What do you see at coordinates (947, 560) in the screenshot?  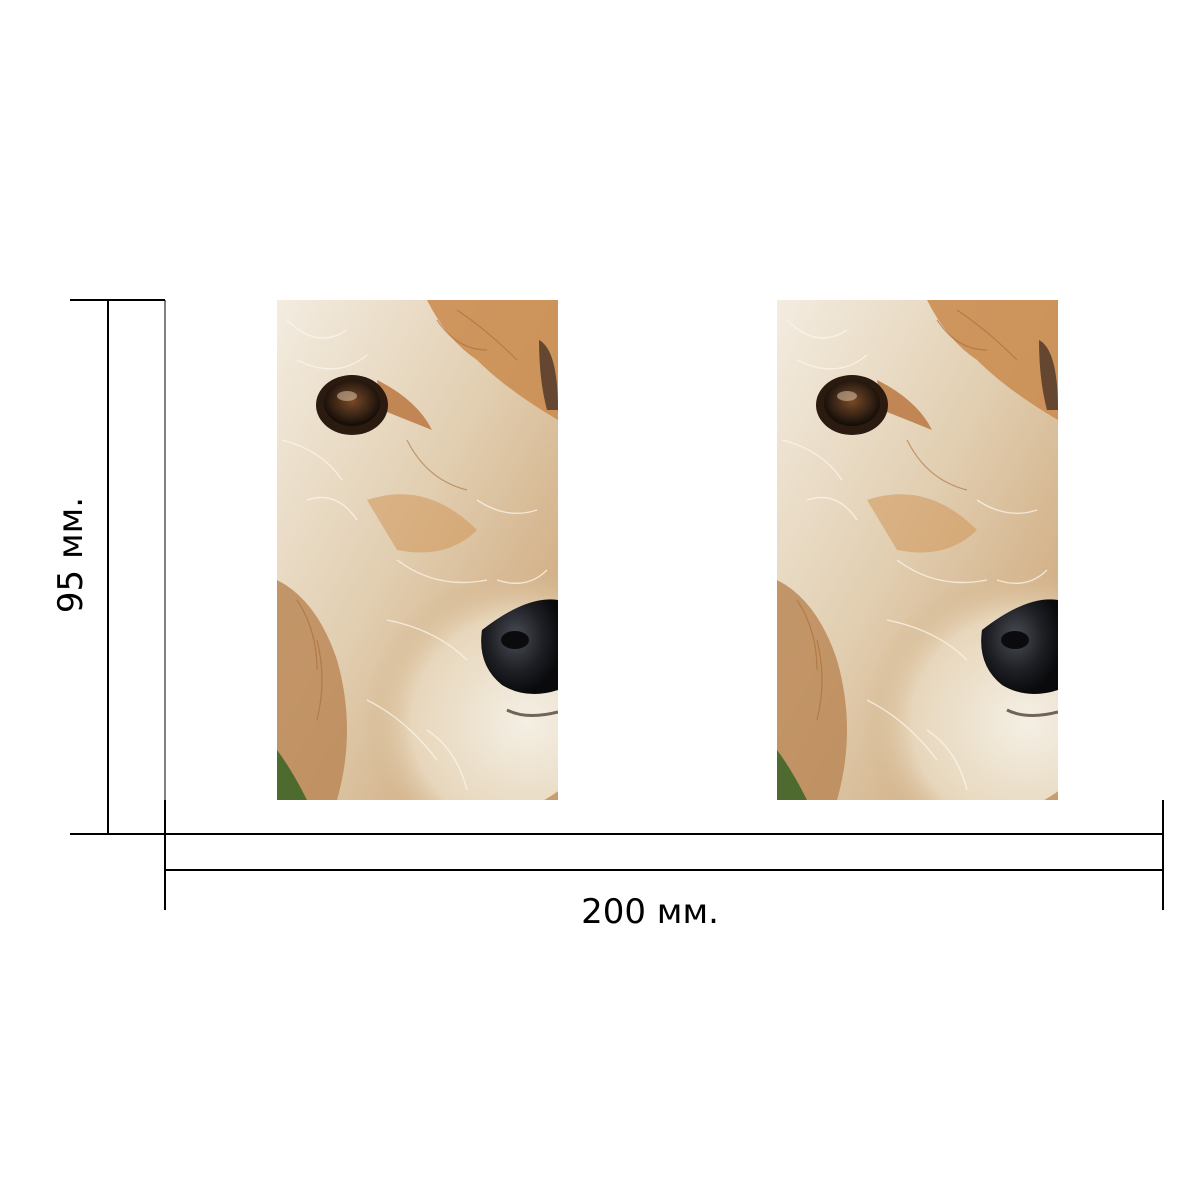 I see `dog-photo-right` at bounding box center [947, 560].